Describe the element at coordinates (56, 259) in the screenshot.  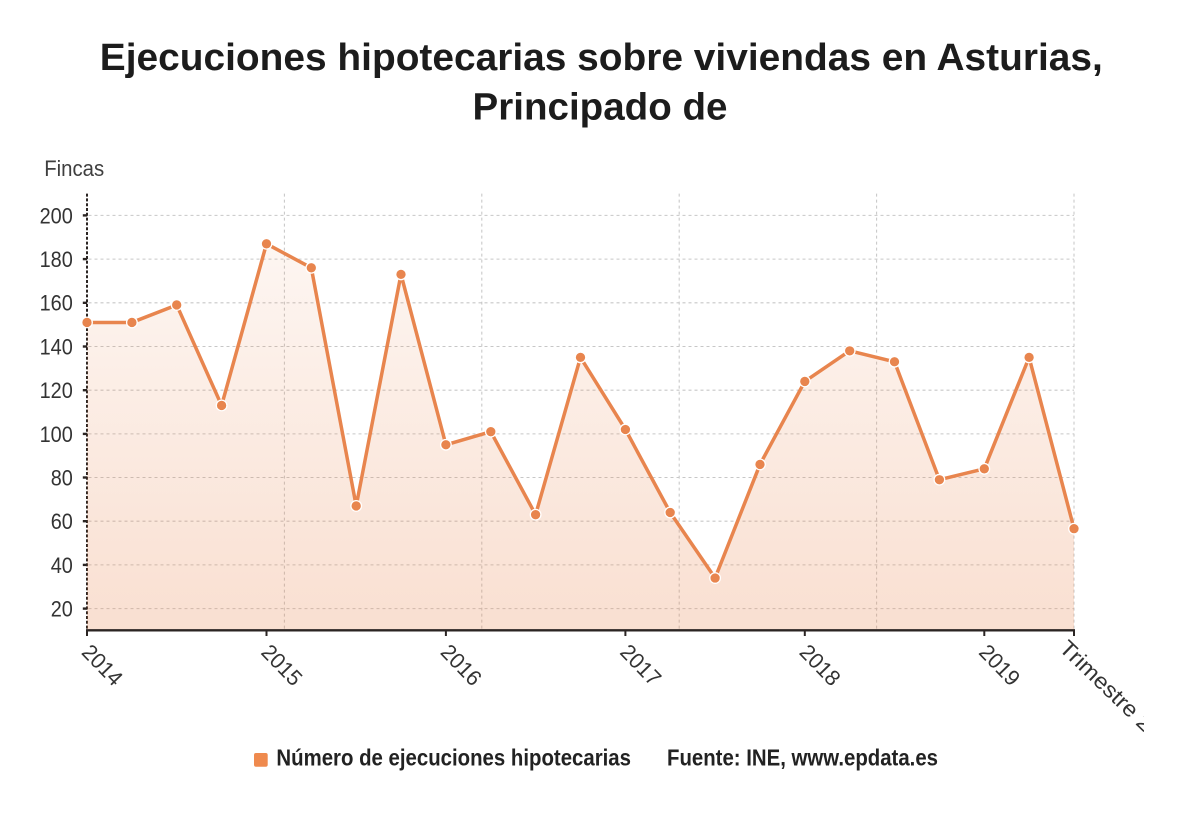
I see `svg-text: 180` at that location.